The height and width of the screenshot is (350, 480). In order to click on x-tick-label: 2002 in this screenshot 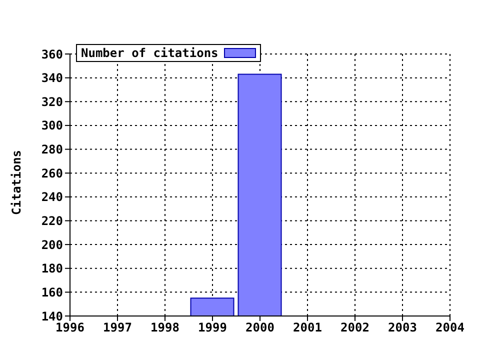, I will do `click(355, 327)`.